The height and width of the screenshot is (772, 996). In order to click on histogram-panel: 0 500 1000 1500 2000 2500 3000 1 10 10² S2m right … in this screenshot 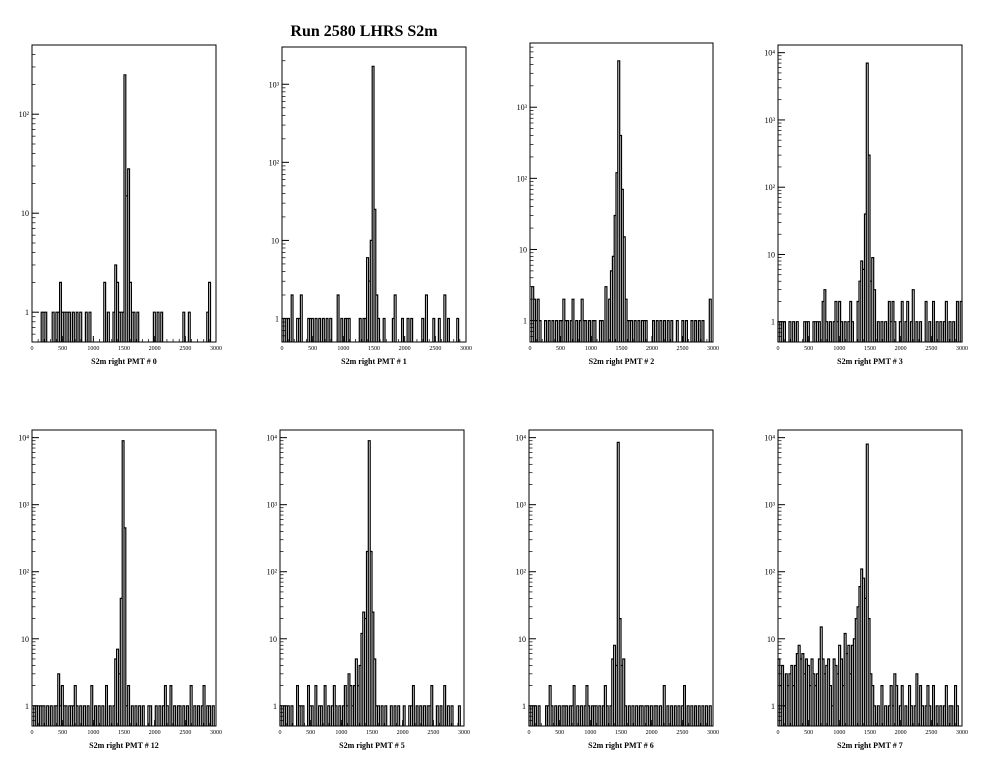, I will do `click(120, 205)`.